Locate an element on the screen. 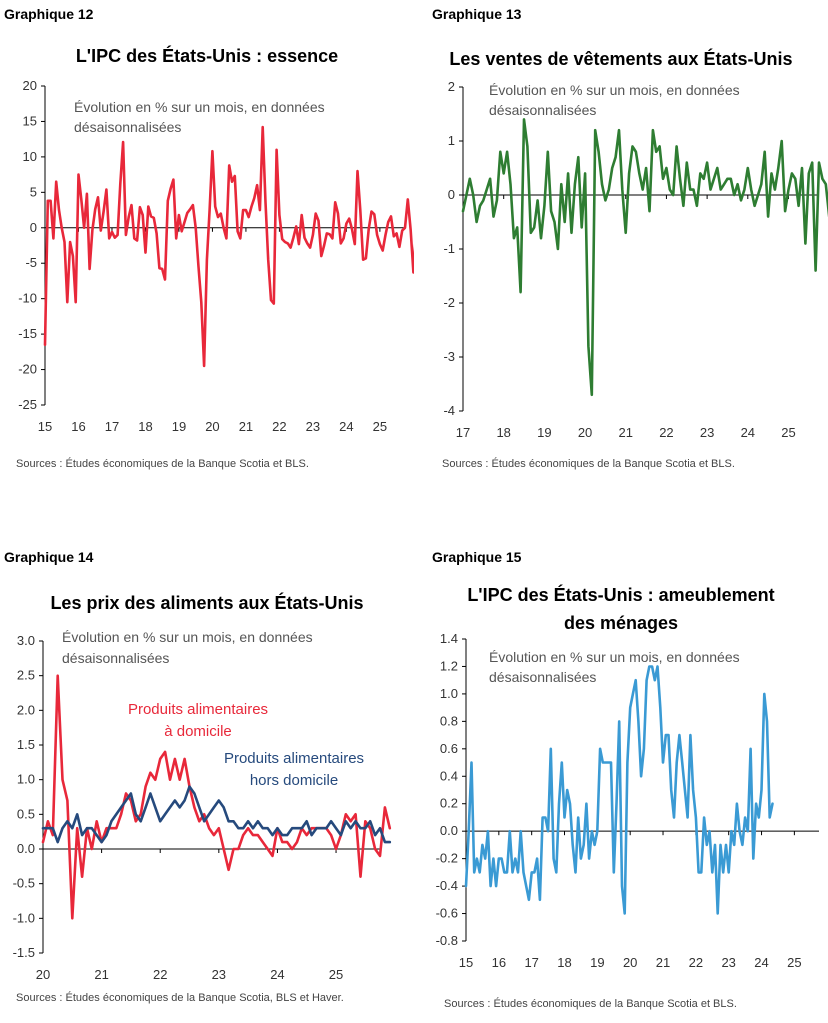 The width and height of the screenshot is (828, 1023). chart-title: Les ventes de vêtements aux États-Unis is located at coordinates (621, 59).